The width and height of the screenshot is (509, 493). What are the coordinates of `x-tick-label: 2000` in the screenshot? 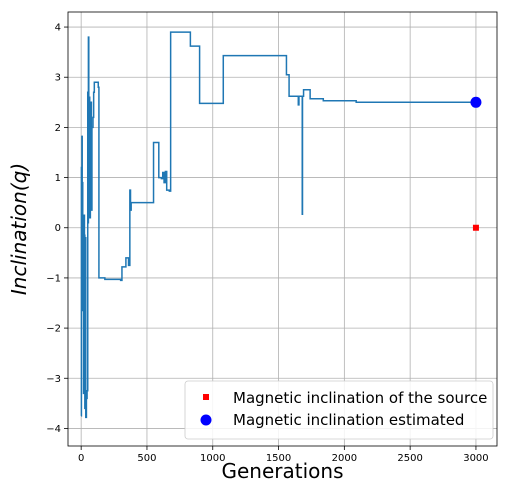 It's located at (344, 458).